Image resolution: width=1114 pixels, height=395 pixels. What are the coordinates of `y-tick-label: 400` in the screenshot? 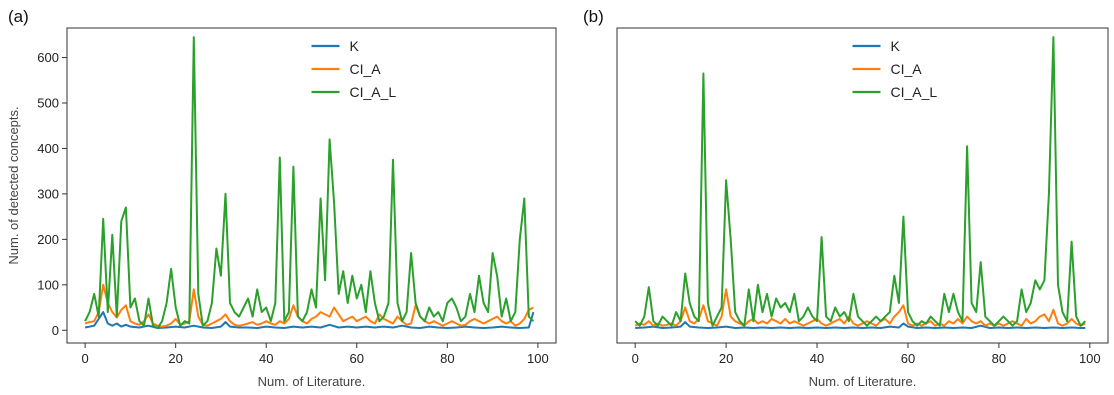 It's located at (48, 148).